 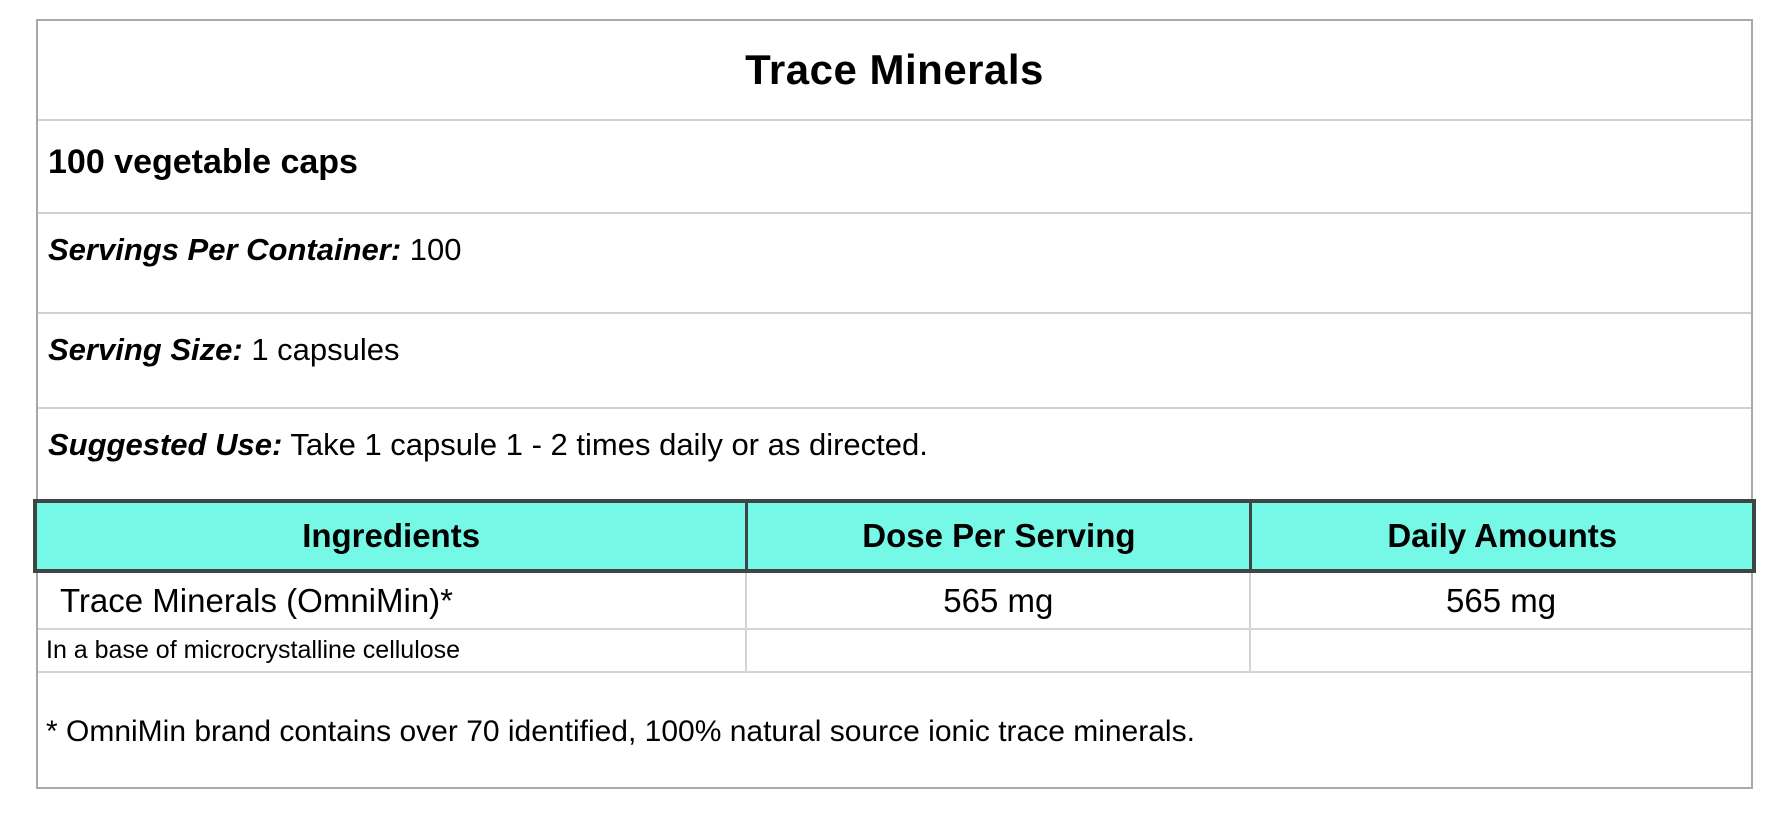 What do you see at coordinates (225, 249) in the screenshot?
I see `servings-per-container-label: Servings Per Container:` at bounding box center [225, 249].